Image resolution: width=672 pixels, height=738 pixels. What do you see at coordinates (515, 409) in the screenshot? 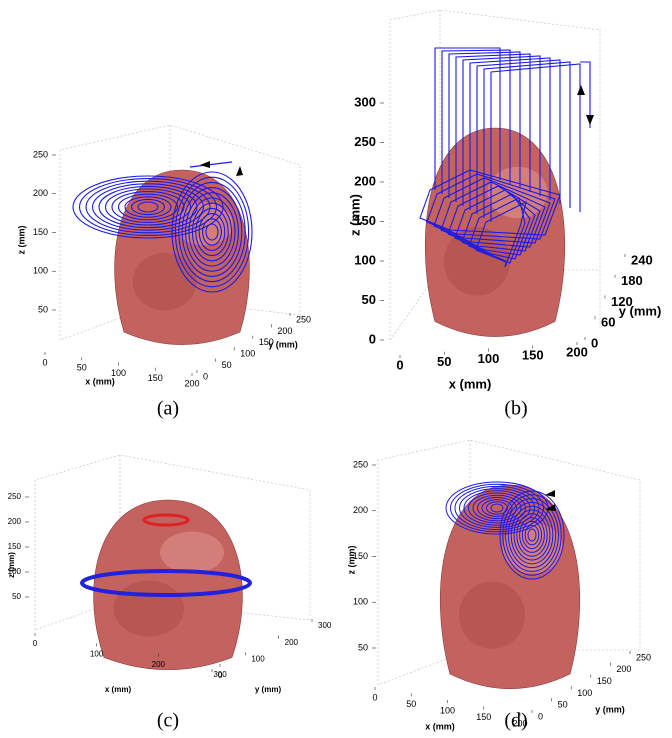
I see `panel-caption: (b)` at bounding box center [515, 409].